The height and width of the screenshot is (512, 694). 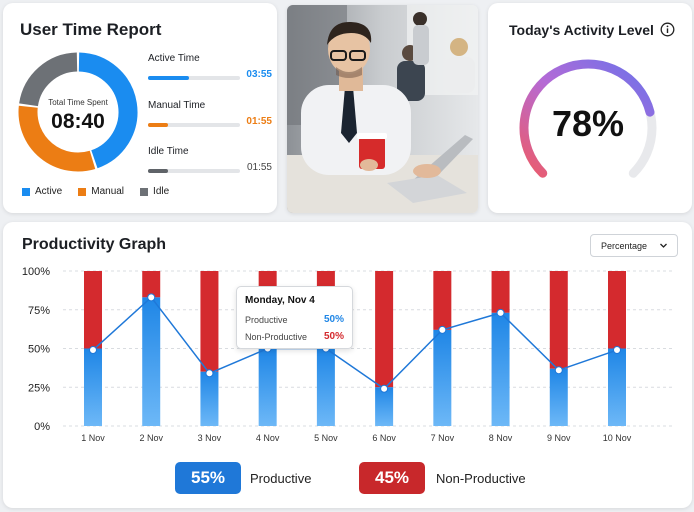 I want to click on donut-segment-active, so click(x=108, y=110).